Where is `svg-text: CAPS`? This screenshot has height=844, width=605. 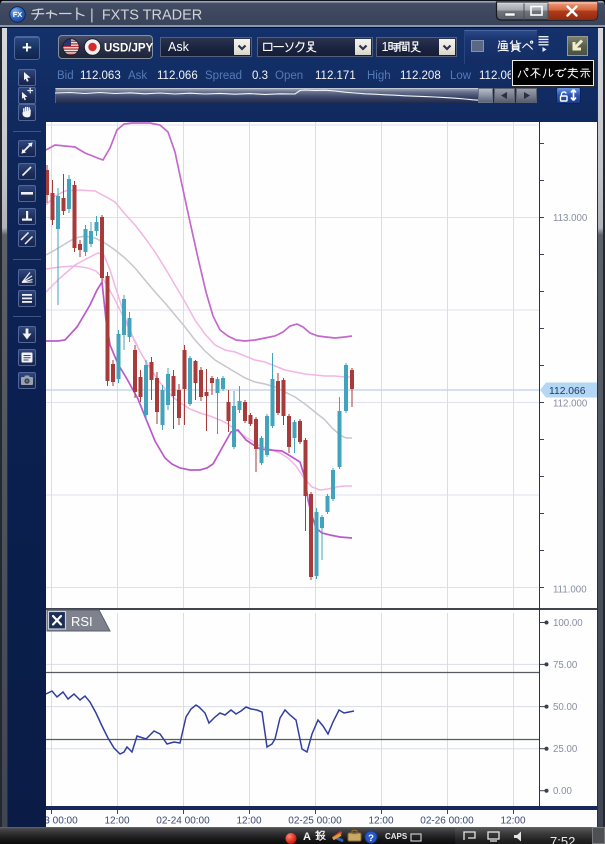 svg-text: CAPS is located at coordinates (396, 836).